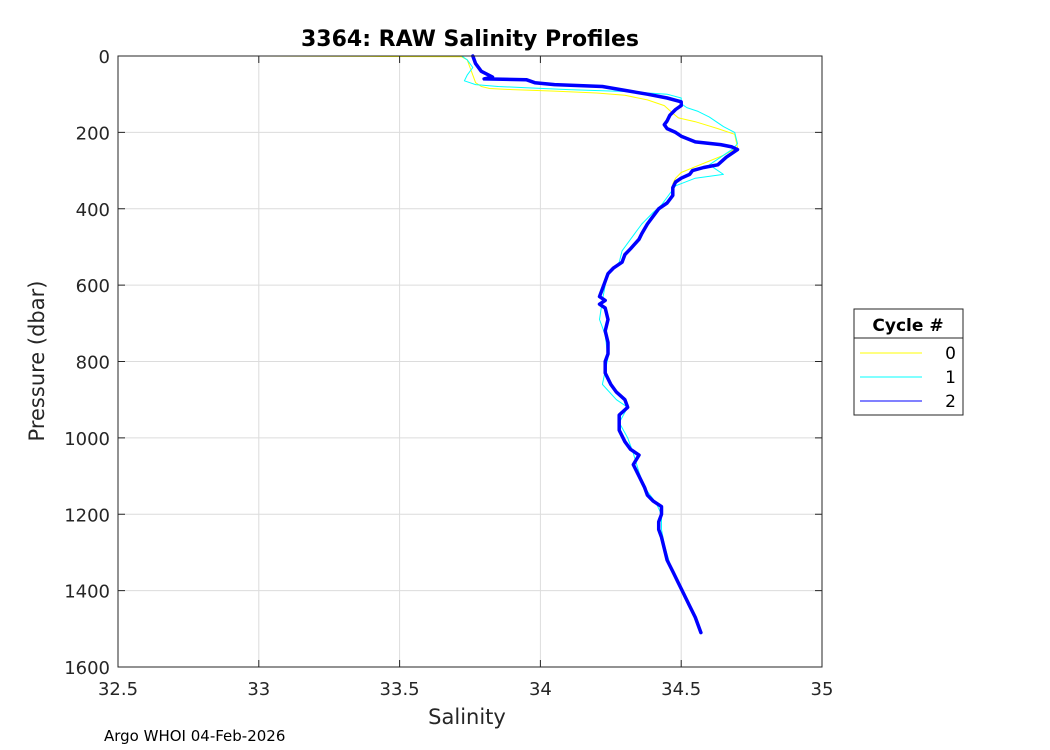 This screenshot has width=1050, height=750. What do you see at coordinates (822, 689) in the screenshot?
I see `x-tick-label: 35` at bounding box center [822, 689].